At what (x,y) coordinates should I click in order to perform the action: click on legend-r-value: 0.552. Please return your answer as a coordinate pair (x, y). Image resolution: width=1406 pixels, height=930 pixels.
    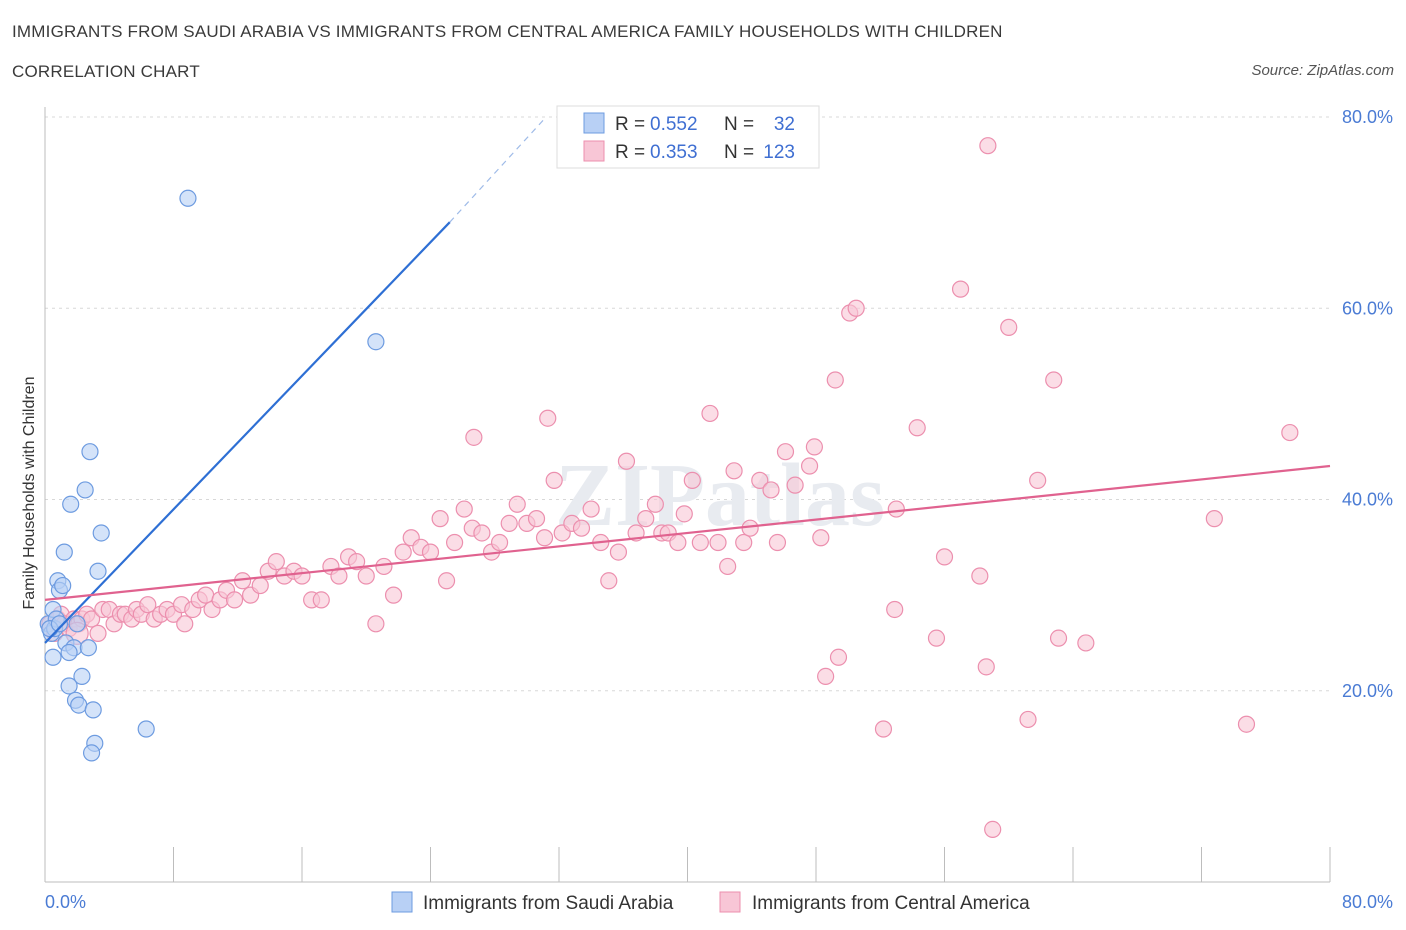
    Looking at the image, I should click on (674, 124).